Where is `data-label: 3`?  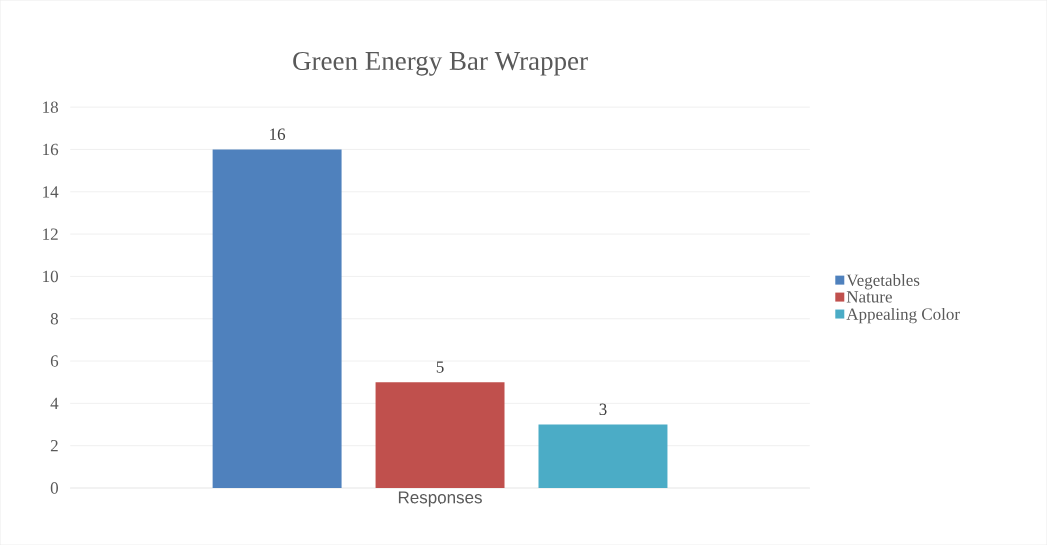
data-label: 3 is located at coordinates (603, 409).